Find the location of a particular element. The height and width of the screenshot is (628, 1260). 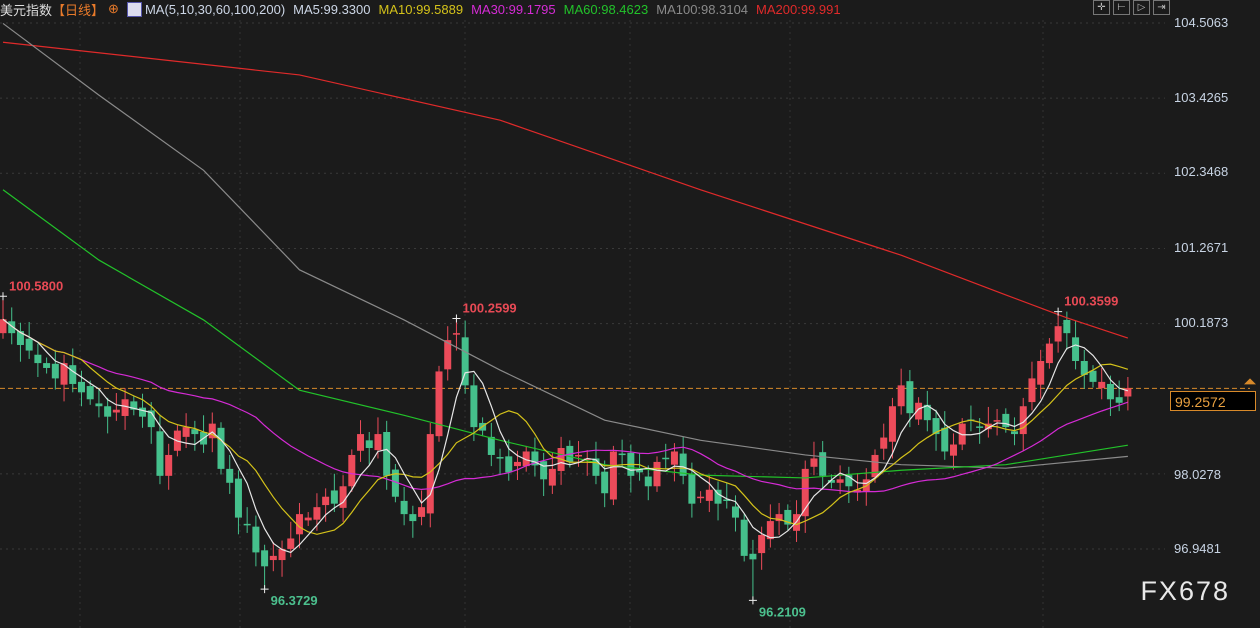

y-tick: 98.0278 is located at coordinates (1197, 474).